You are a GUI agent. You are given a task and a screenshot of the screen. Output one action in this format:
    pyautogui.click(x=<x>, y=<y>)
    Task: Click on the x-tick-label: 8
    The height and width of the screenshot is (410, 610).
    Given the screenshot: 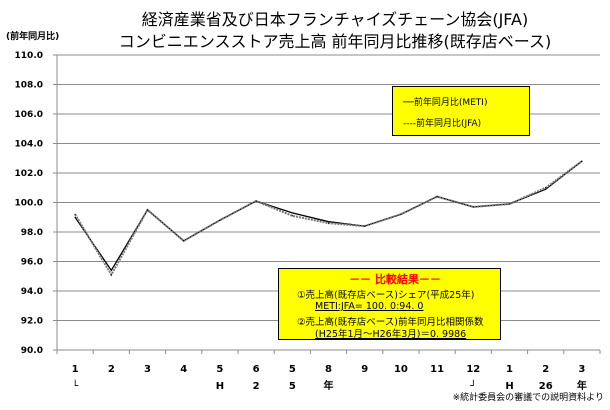 What is the action you would take?
    pyautogui.click(x=328, y=369)
    